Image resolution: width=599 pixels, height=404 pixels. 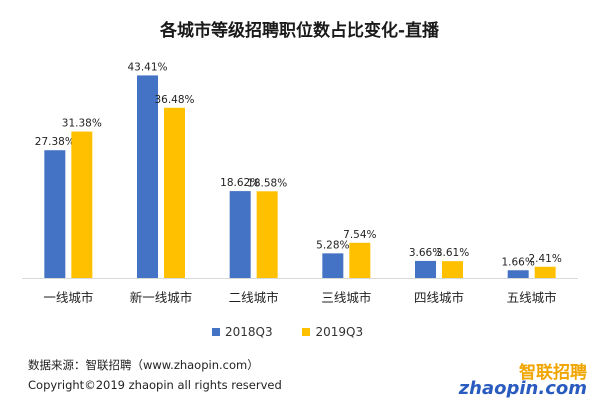 I want to click on legend-item-2018q3: 2018Q3, so click(x=242, y=332).